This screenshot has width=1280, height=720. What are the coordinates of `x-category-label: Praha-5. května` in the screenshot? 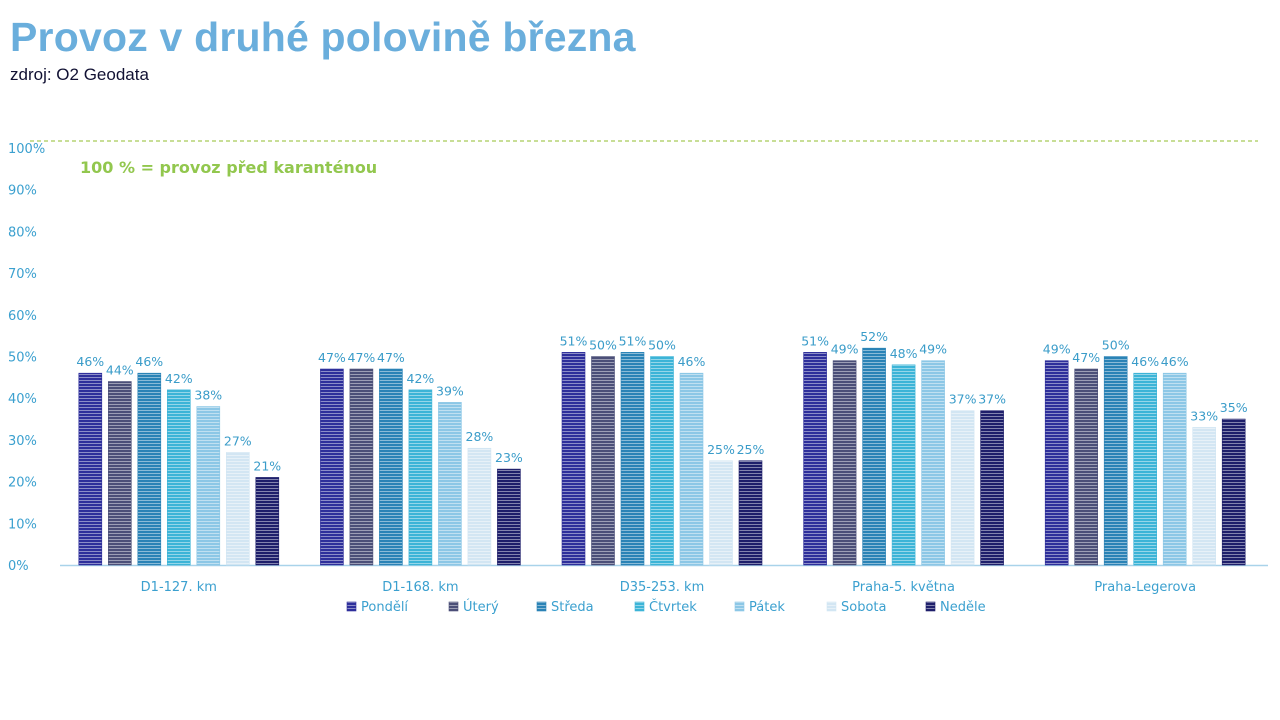 It's located at (903, 587).